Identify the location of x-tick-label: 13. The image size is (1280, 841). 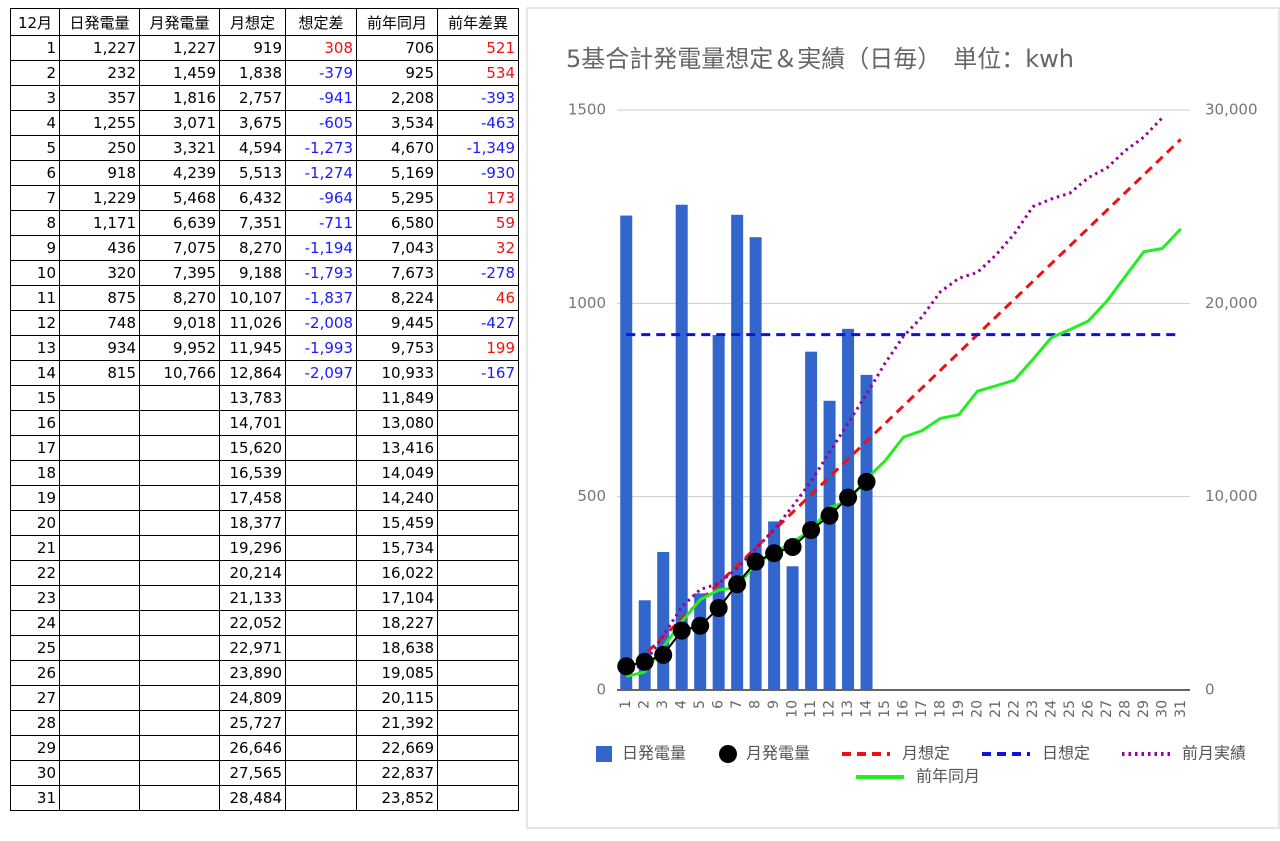
(848, 709).